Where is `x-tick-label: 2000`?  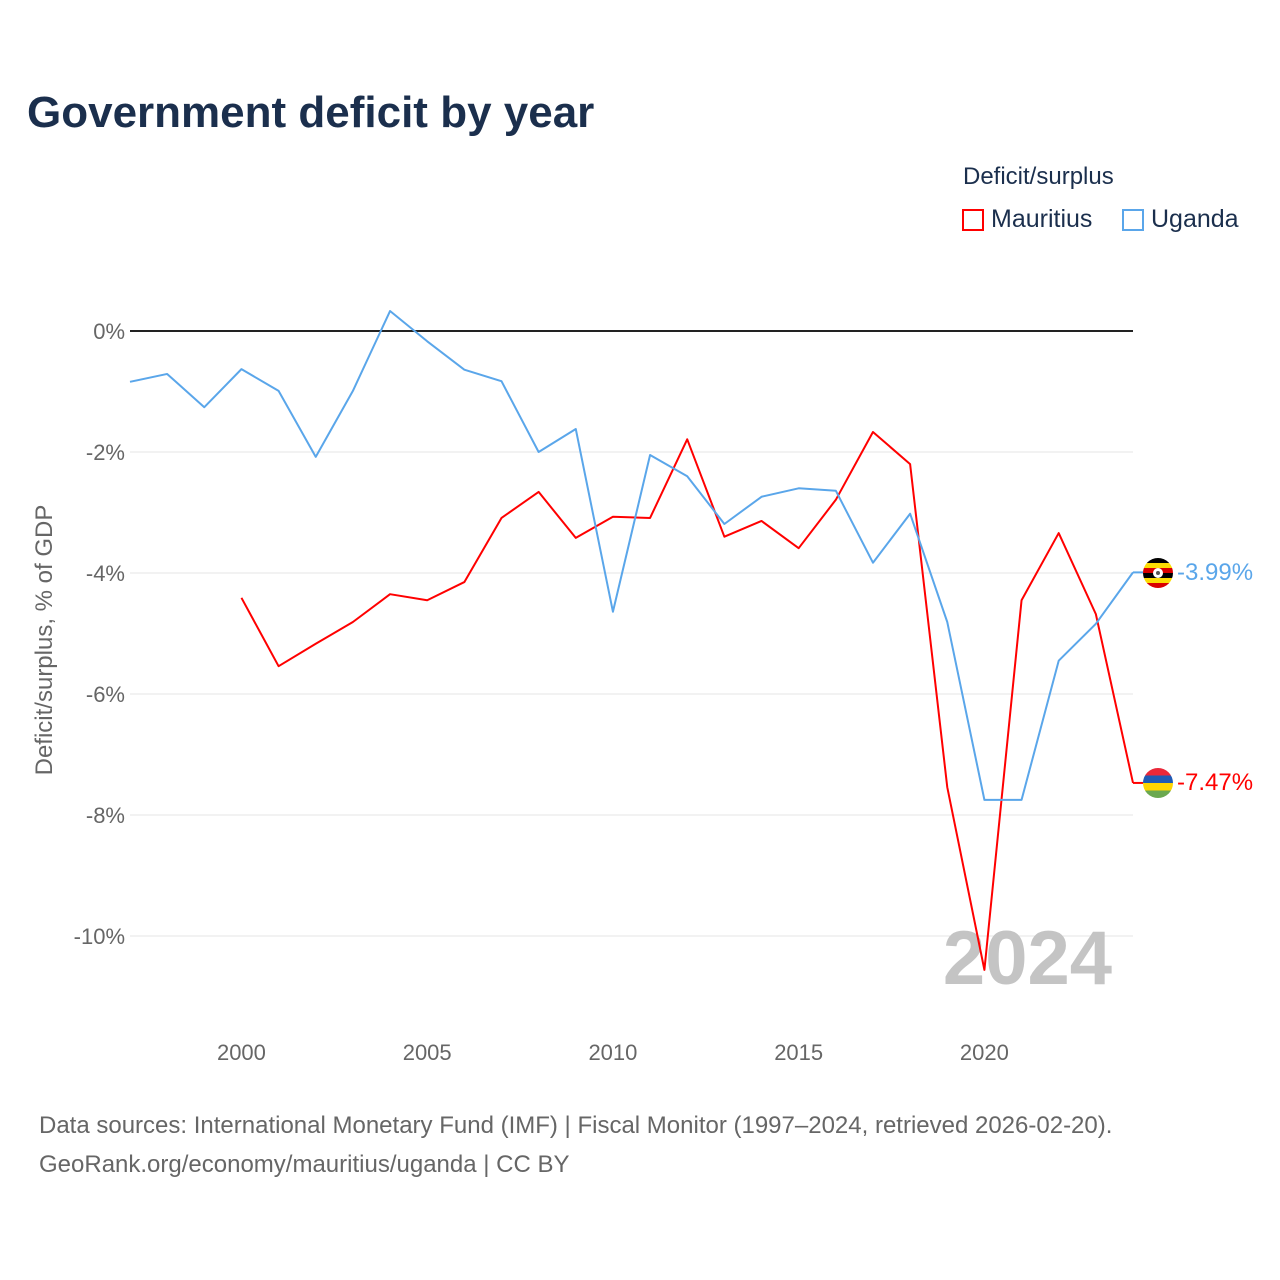
x-tick-label: 2000 is located at coordinates (241, 1052).